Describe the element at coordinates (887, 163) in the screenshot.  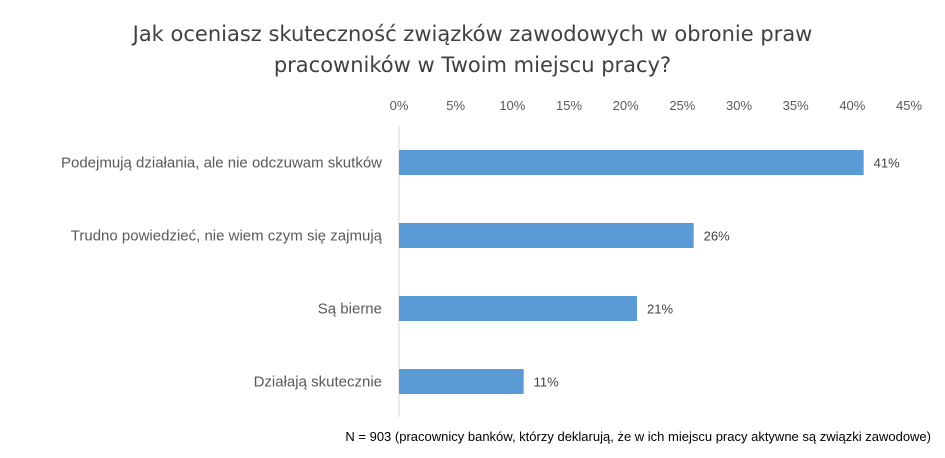
I see `data-label: 41%` at that location.